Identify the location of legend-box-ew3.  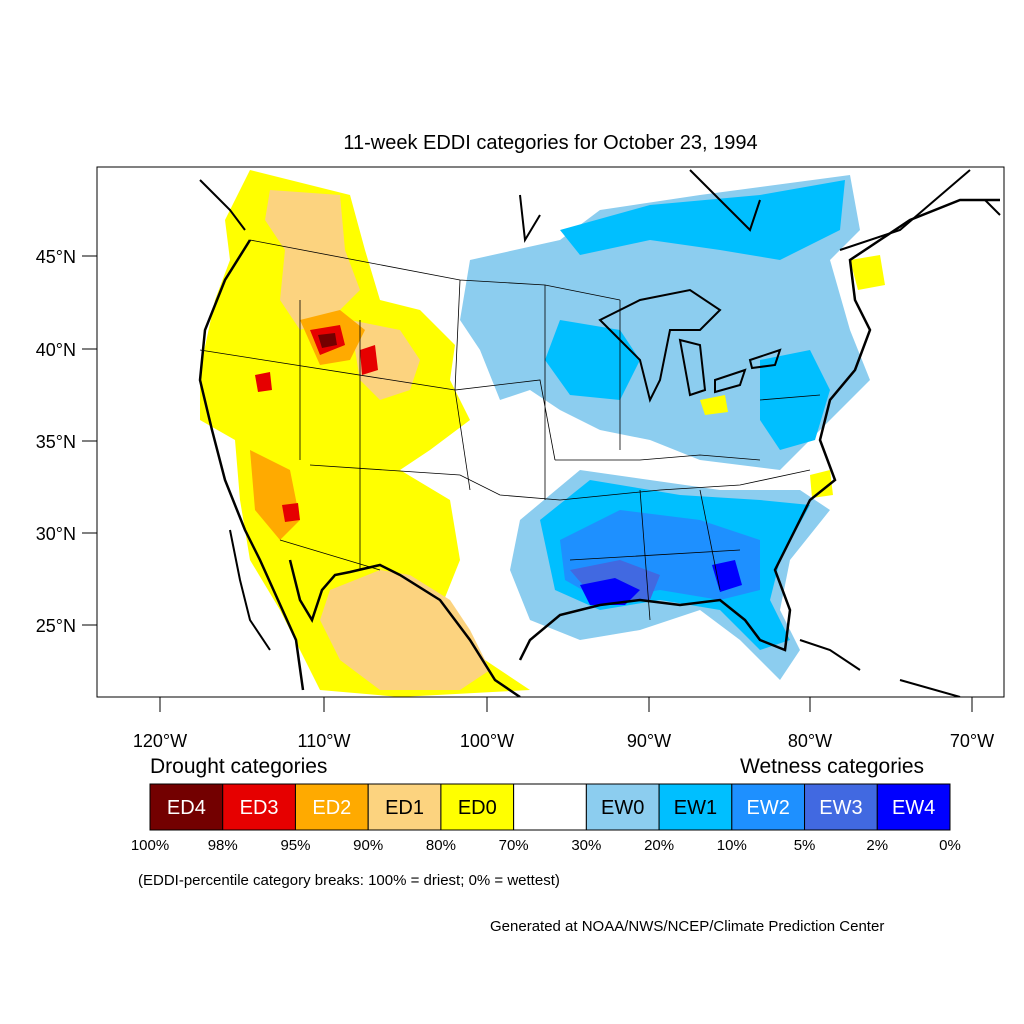
(841, 807).